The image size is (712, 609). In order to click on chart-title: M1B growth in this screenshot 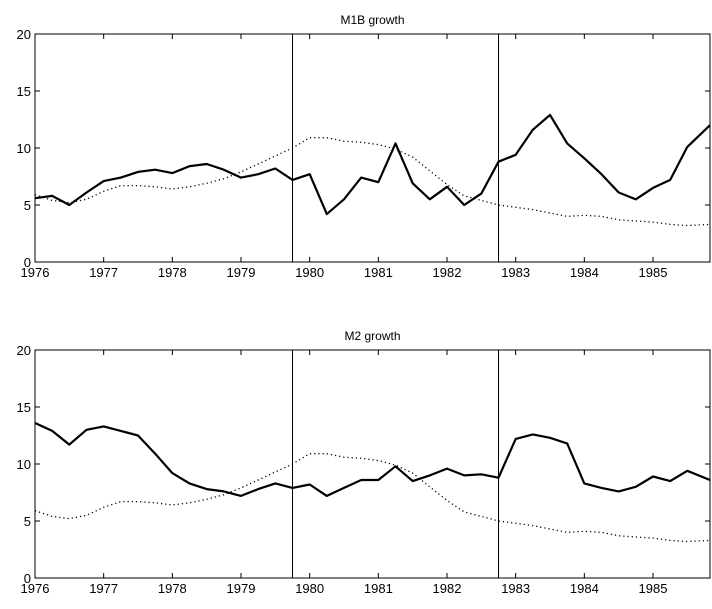, I will do `click(372, 20)`.